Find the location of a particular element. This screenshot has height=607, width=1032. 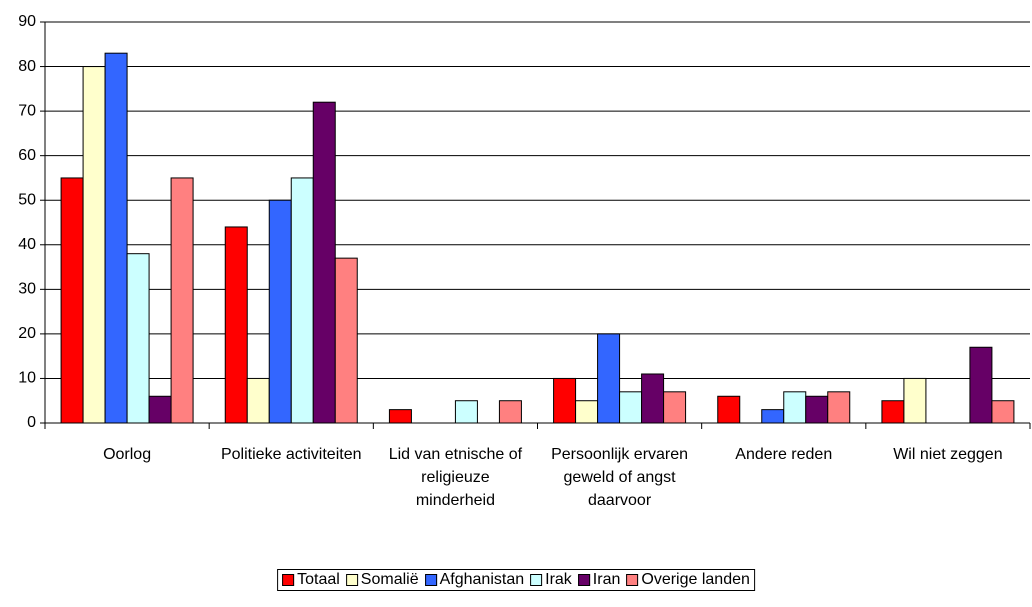

legend-label: Totaal is located at coordinates (318, 579).